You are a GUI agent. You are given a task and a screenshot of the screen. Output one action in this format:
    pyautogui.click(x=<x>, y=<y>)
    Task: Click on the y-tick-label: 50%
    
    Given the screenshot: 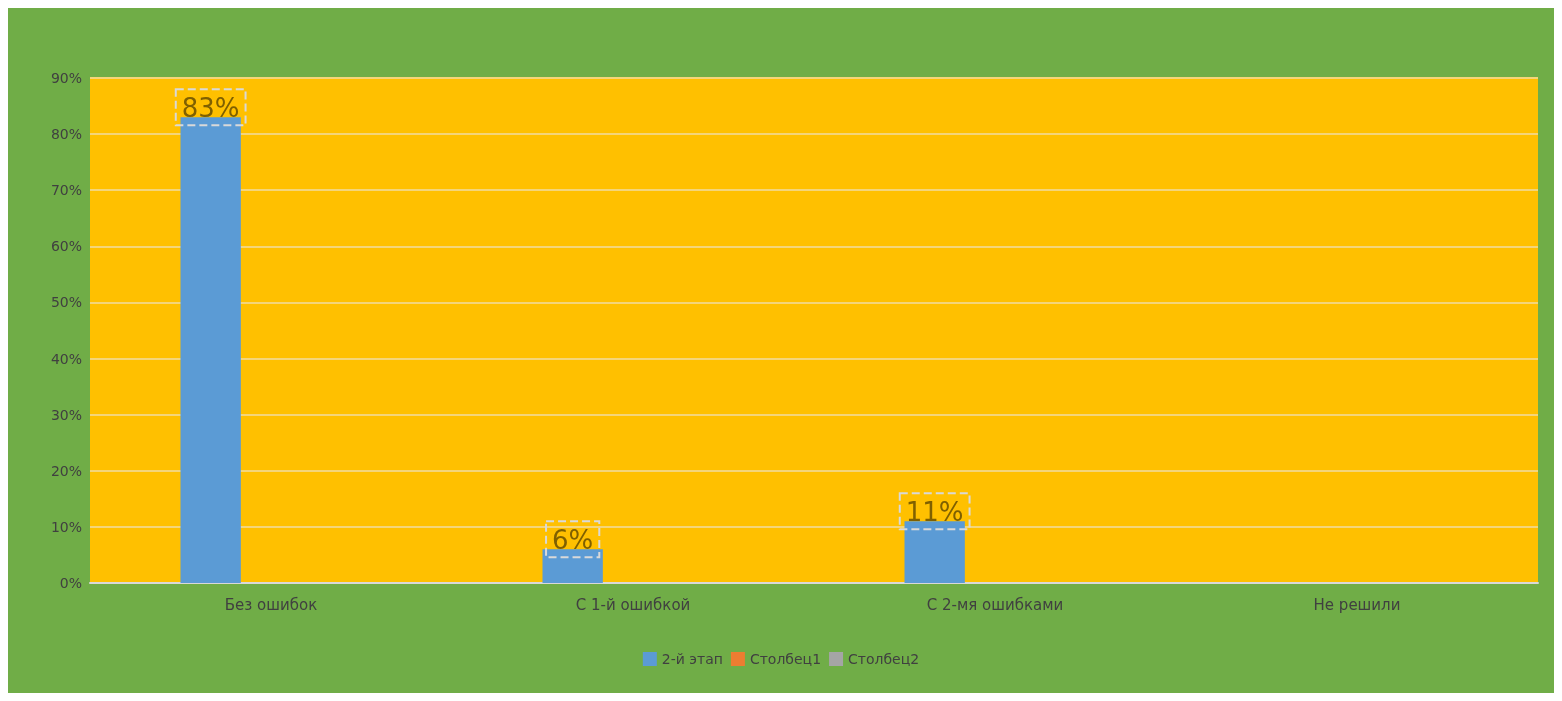 What is the action you would take?
    pyautogui.click(x=66, y=302)
    